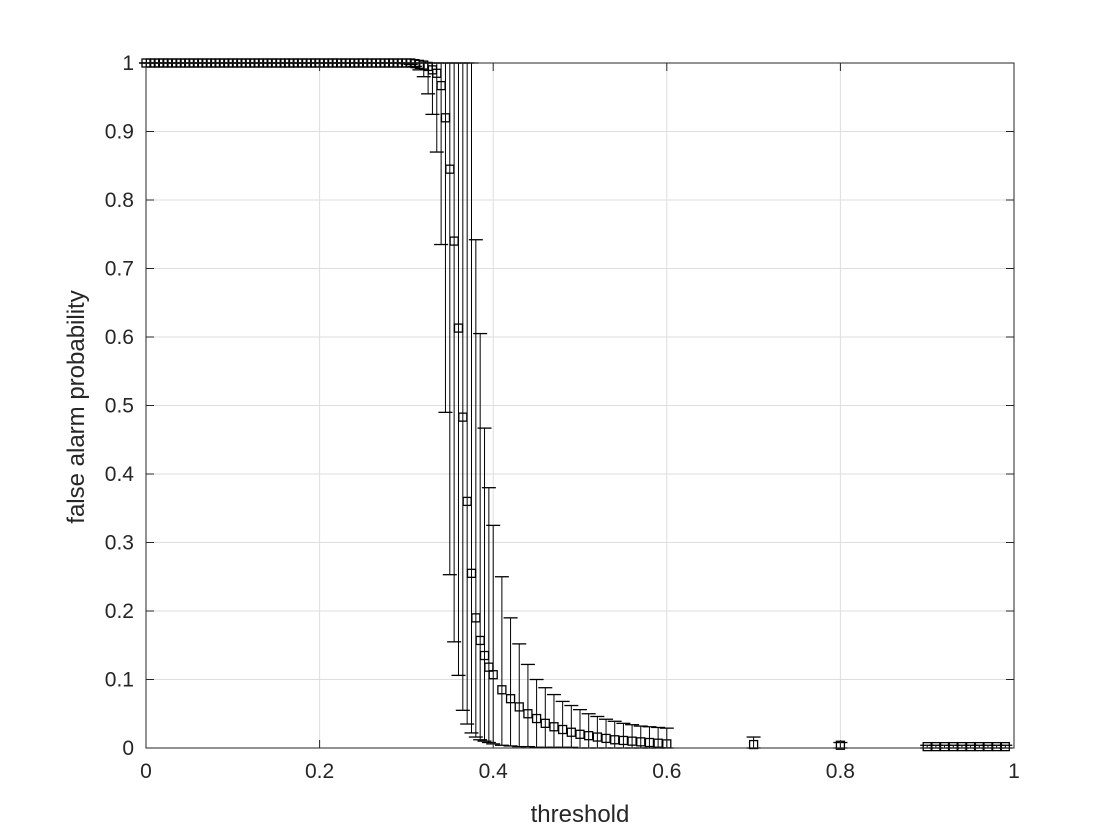 This screenshot has height=840, width=1120. What do you see at coordinates (319, 771) in the screenshot?
I see `x-tick-label: 0.2` at bounding box center [319, 771].